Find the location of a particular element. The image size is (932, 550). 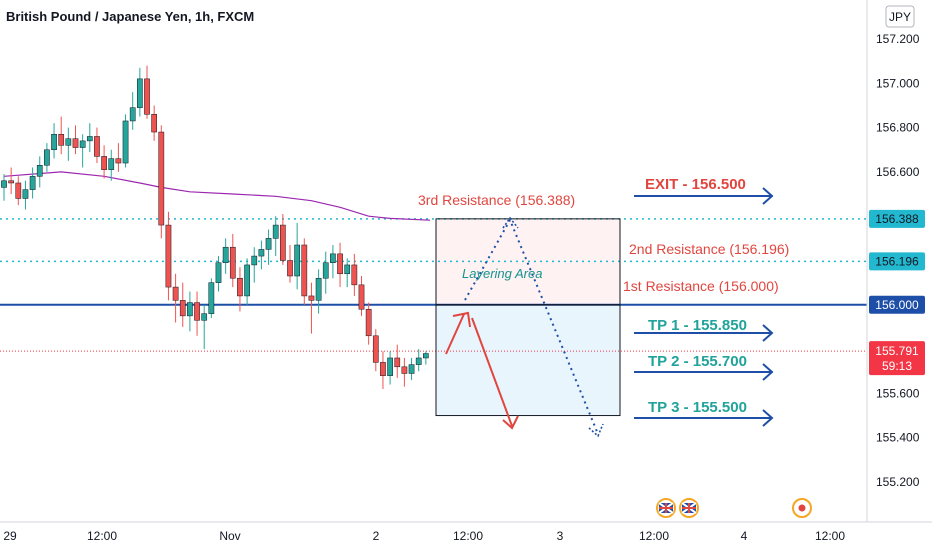

price-tick-label: 157.200 is located at coordinates (898, 39).